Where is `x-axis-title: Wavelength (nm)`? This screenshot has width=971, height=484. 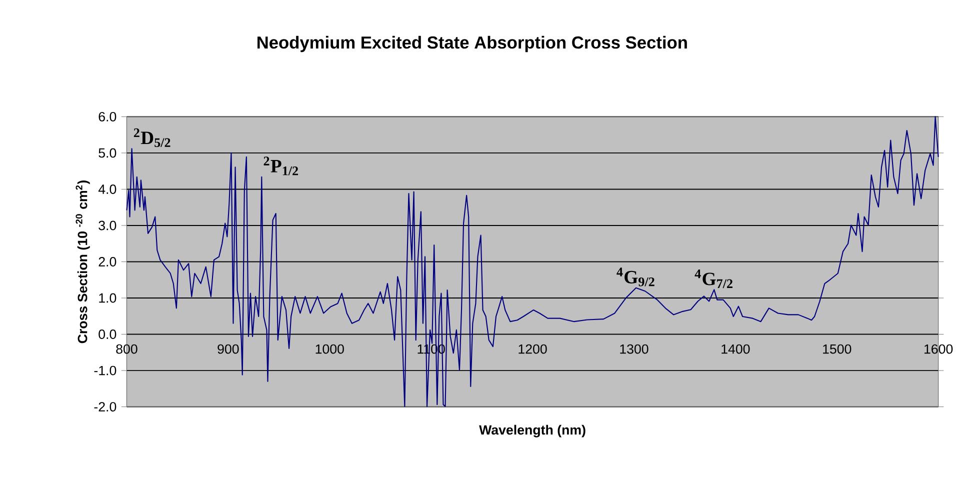 x-axis-title: Wavelength (nm) is located at coordinates (532, 431).